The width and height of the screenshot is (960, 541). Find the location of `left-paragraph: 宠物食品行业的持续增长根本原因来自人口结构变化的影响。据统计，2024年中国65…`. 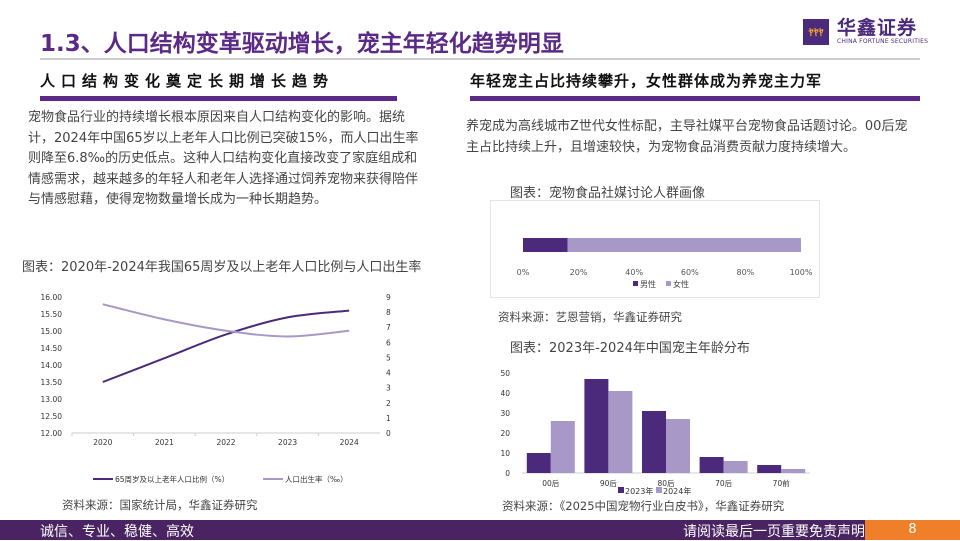

left-paragraph: 宠物食品行业的持续增长根本原因来自人口结构变化的影响。据统计，2024年中国65… is located at coordinates (223, 158).